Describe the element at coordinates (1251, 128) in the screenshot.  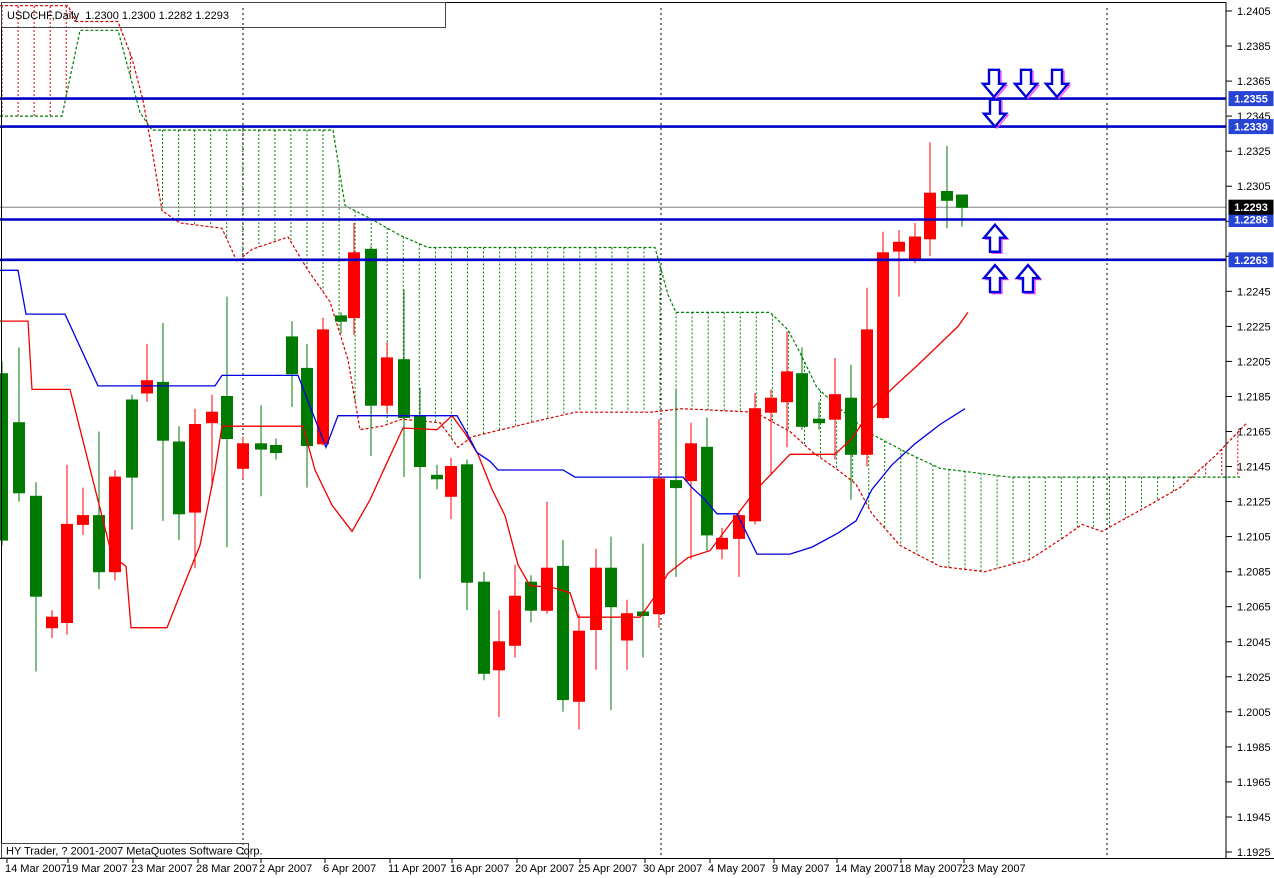
I see `price-level-badge-label: 1.2339` at that location.